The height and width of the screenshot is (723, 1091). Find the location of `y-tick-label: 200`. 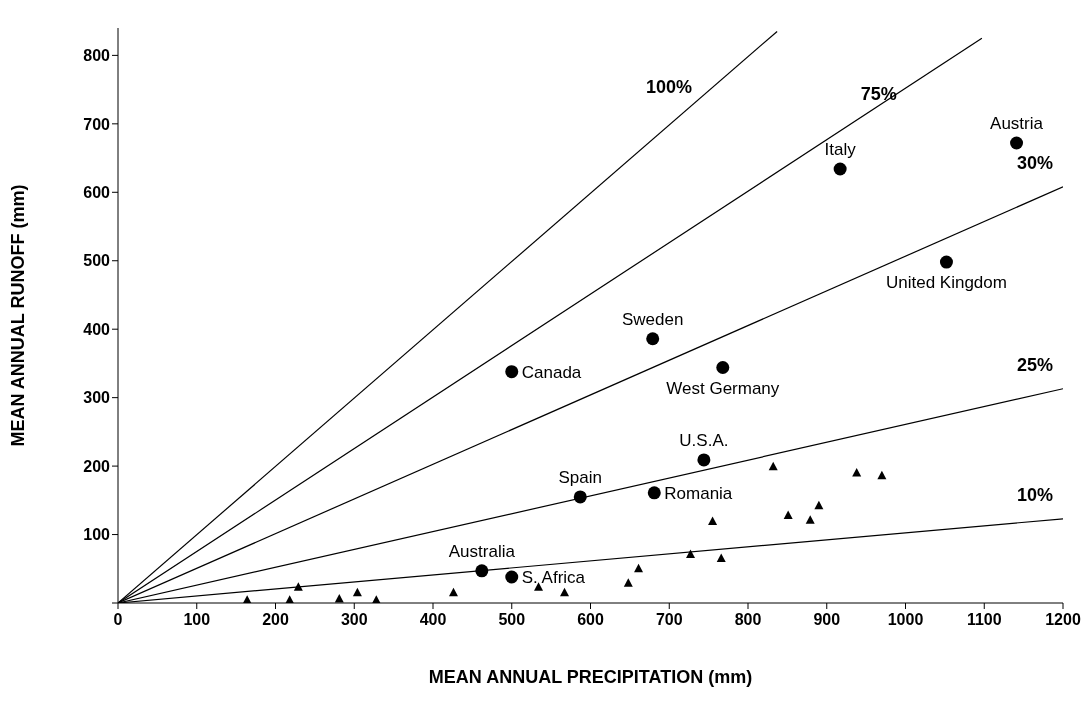

y-tick-label: 200 is located at coordinates (97, 466).